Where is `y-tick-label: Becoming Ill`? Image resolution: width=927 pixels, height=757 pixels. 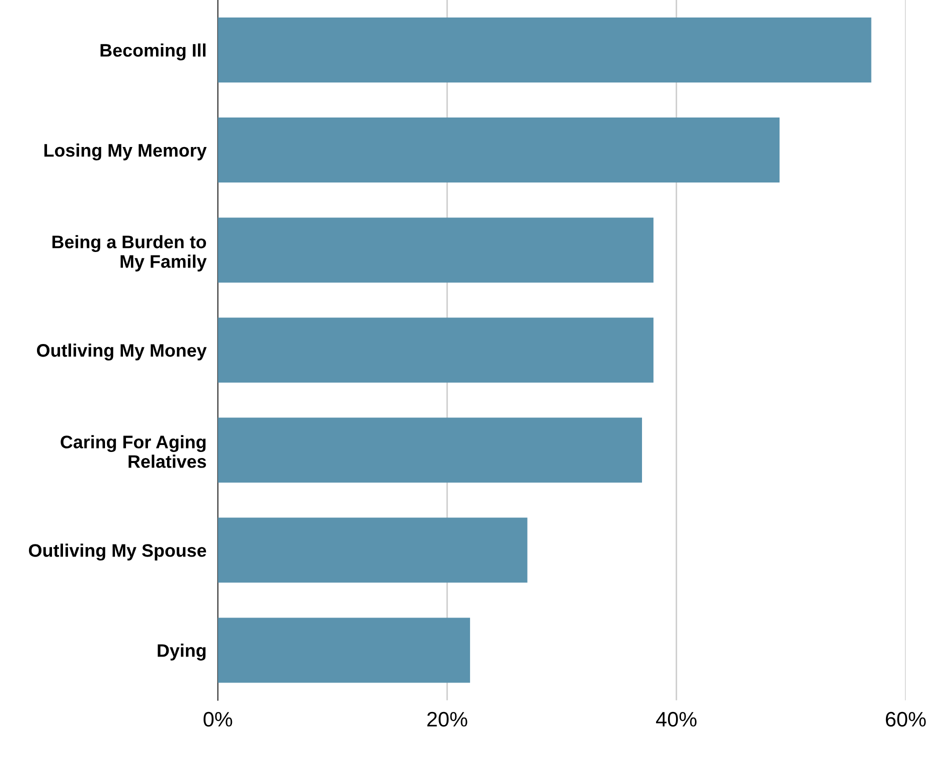
y-tick-label: Becoming Ill is located at coordinates (153, 51).